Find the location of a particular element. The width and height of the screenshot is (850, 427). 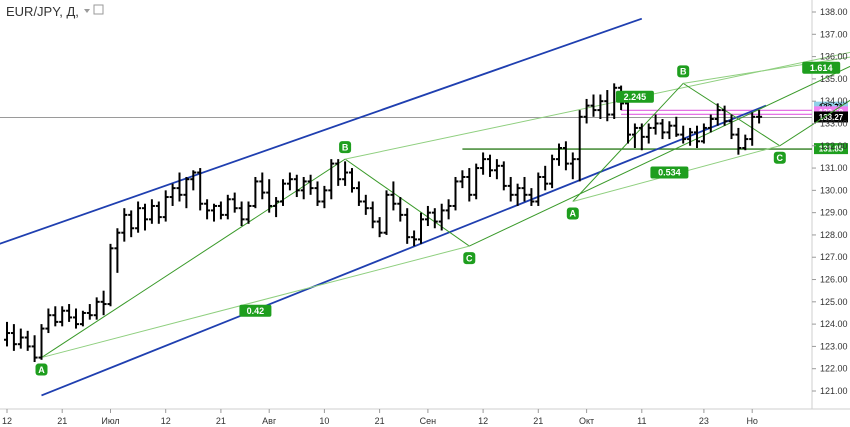

y-tick-label: 132.00 is located at coordinates (834, 146).